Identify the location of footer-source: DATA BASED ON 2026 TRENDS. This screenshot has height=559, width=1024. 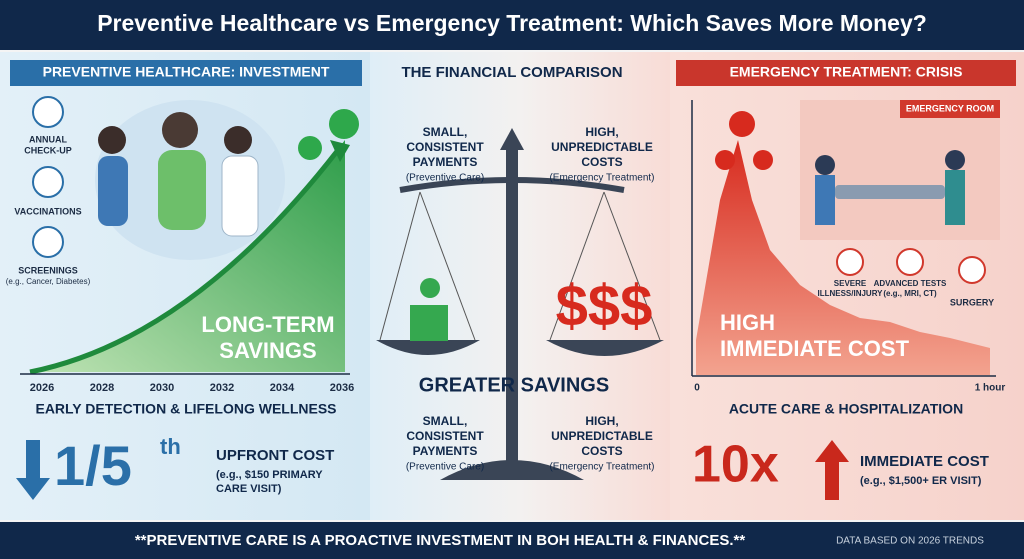
(910, 541).